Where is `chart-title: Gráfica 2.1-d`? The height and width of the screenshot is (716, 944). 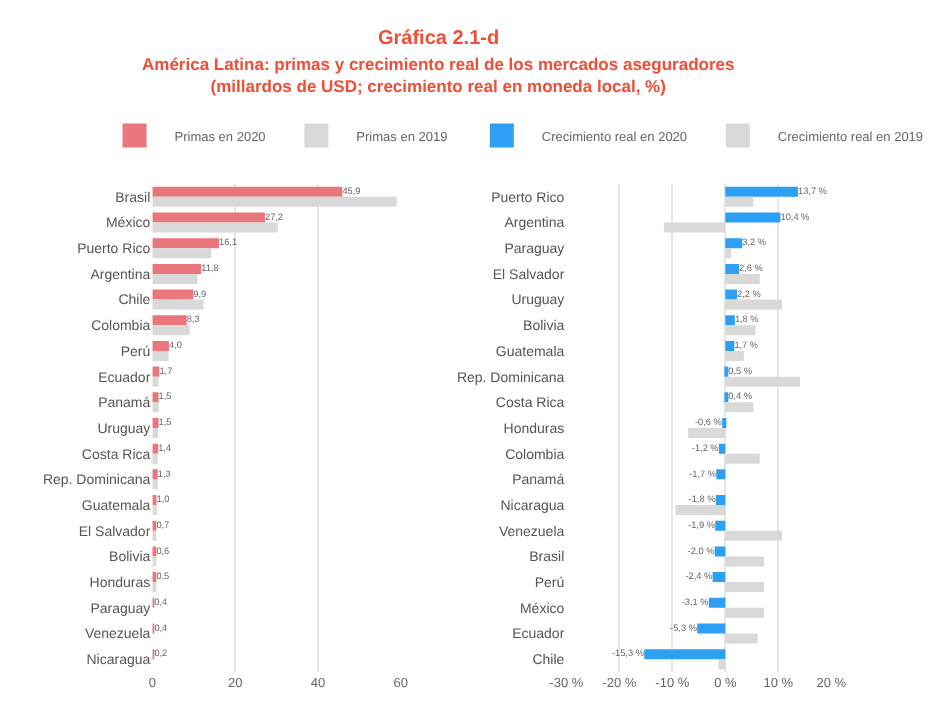
chart-title: Gráfica 2.1-d is located at coordinates (439, 39).